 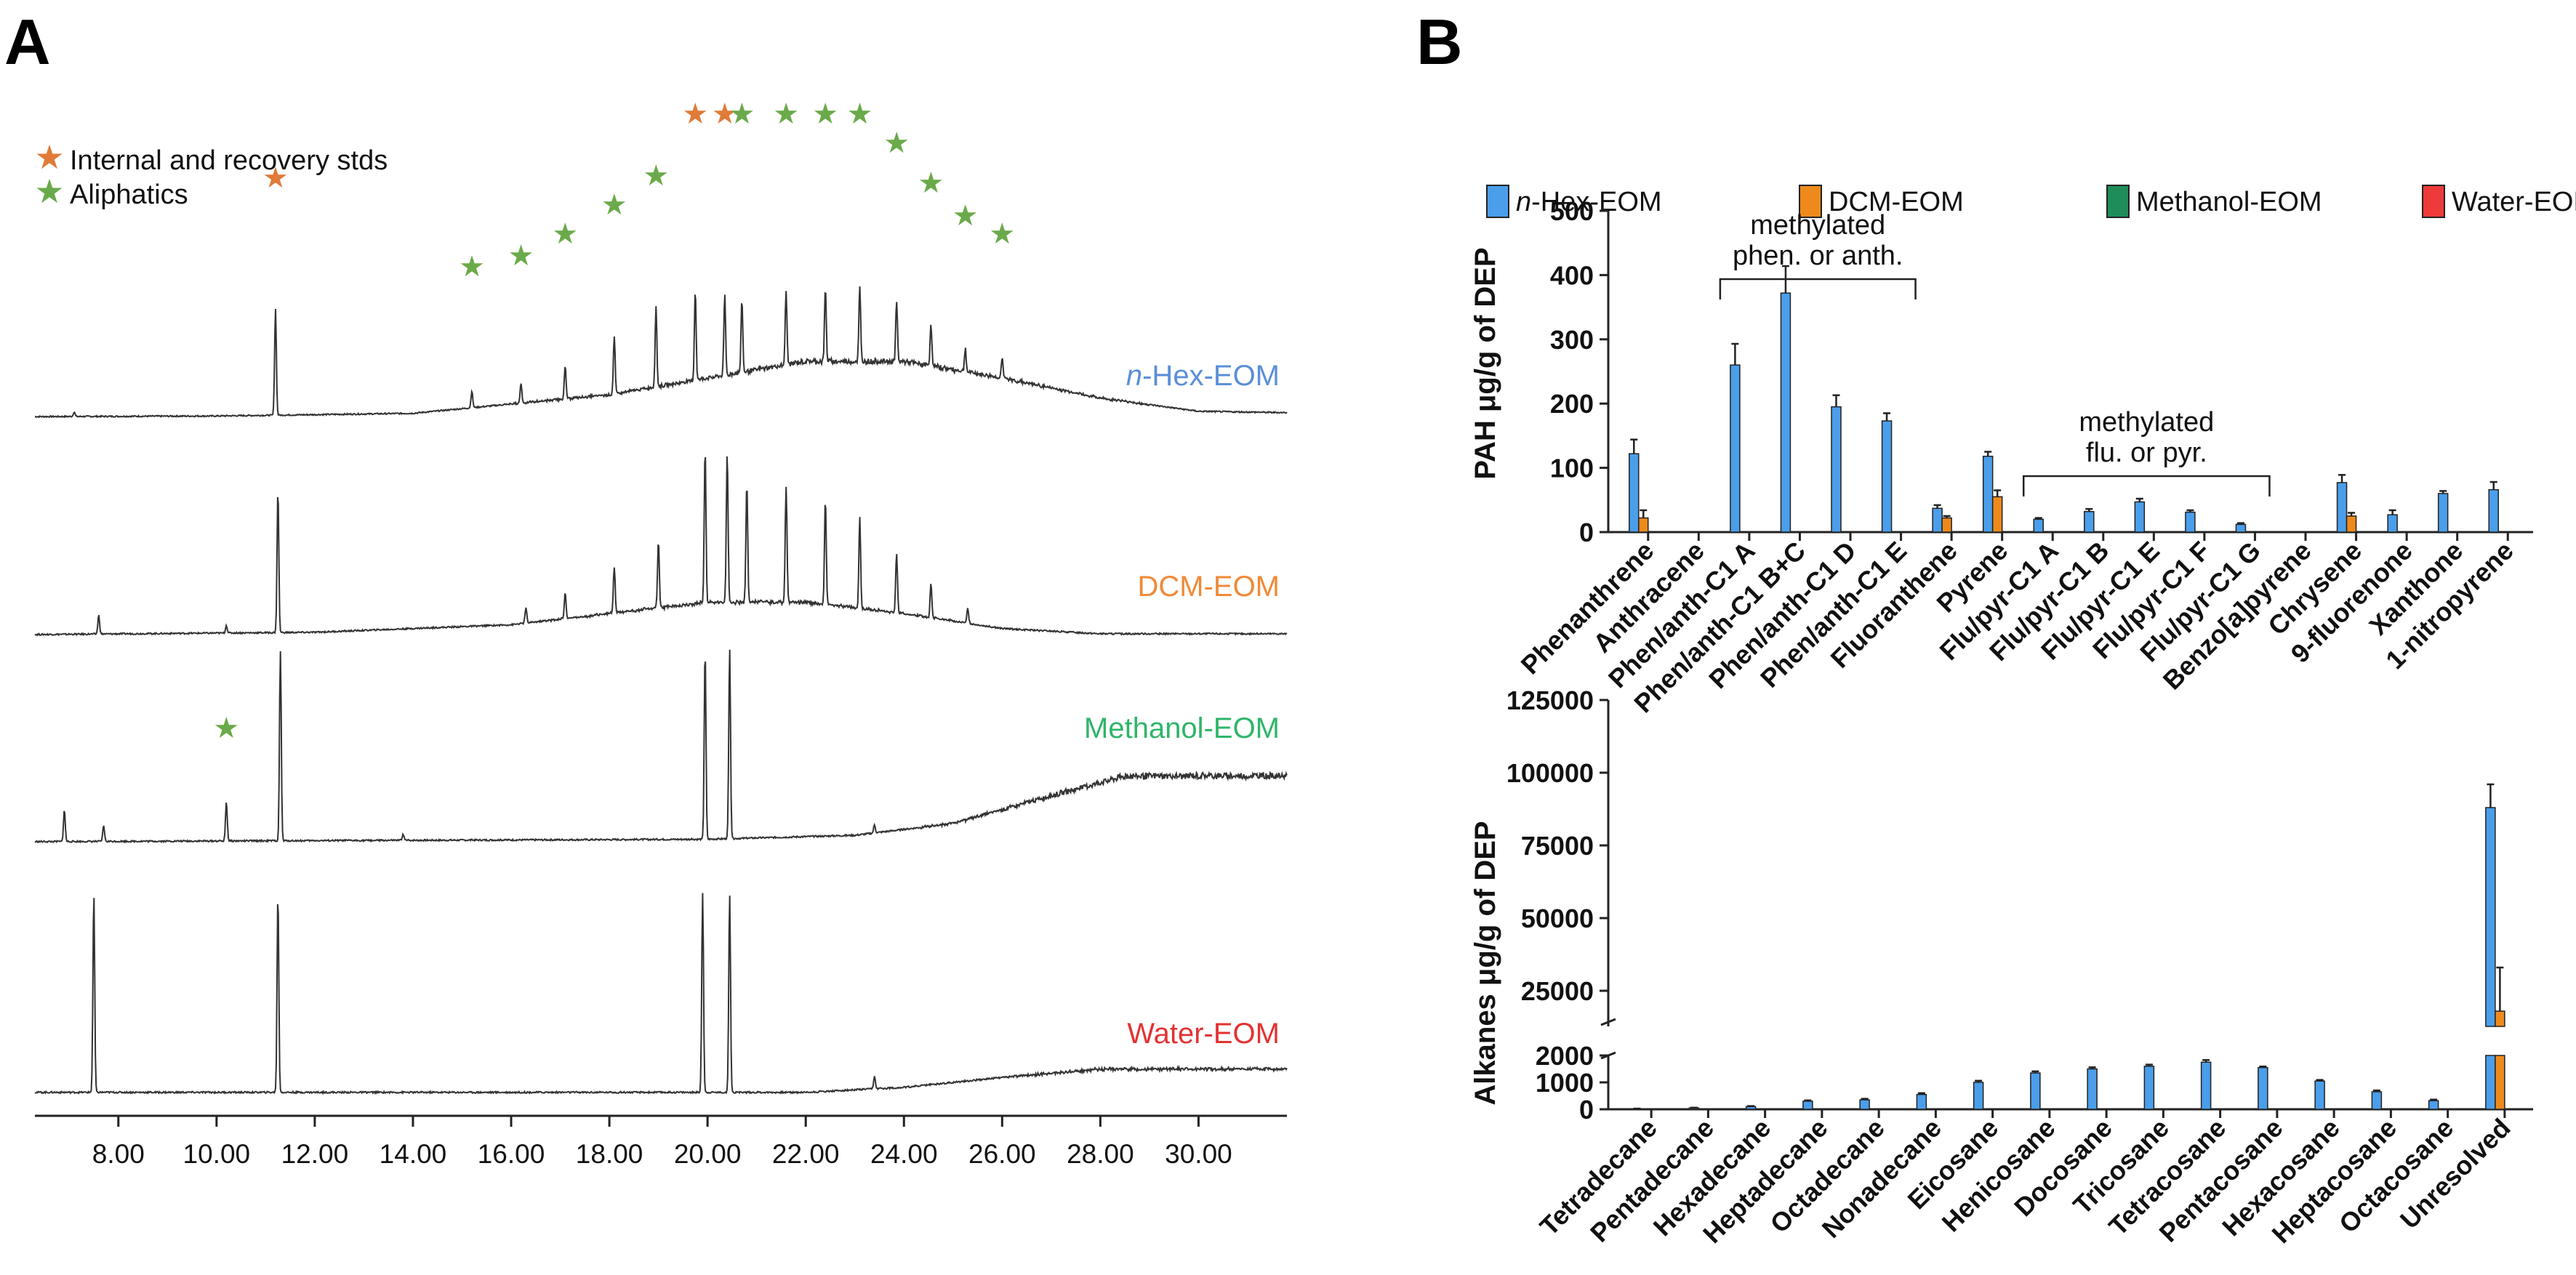 What do you see at coordinates (1557, 918) in the screenshot?
I see `alk-y-tick-label: 50000` at bounding box center [1557, 918].